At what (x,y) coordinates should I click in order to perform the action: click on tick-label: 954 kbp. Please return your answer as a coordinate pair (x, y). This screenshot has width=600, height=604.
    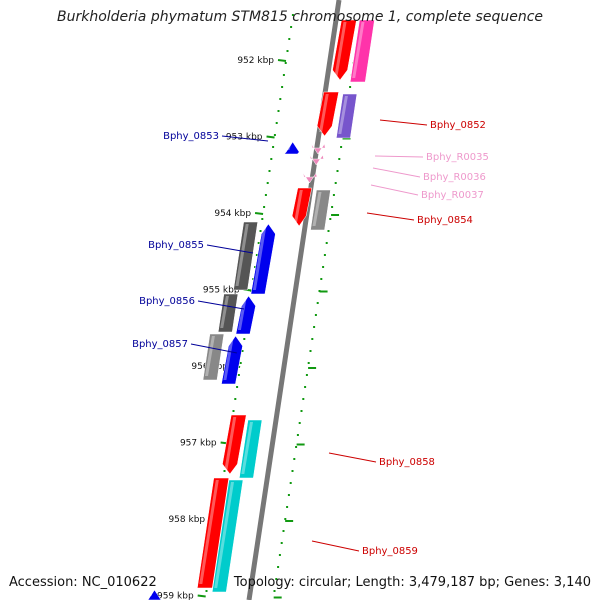
    Looking at the image, I should click on (232, 214).